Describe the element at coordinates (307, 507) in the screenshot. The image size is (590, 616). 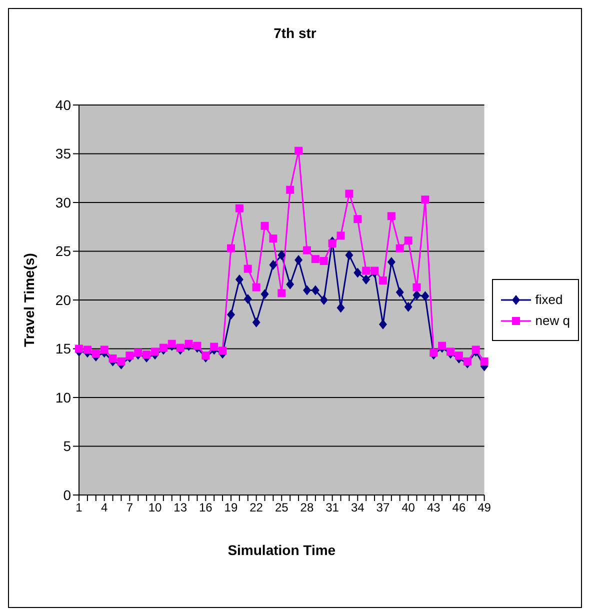
I see `x-tick-label: 28` at that location.